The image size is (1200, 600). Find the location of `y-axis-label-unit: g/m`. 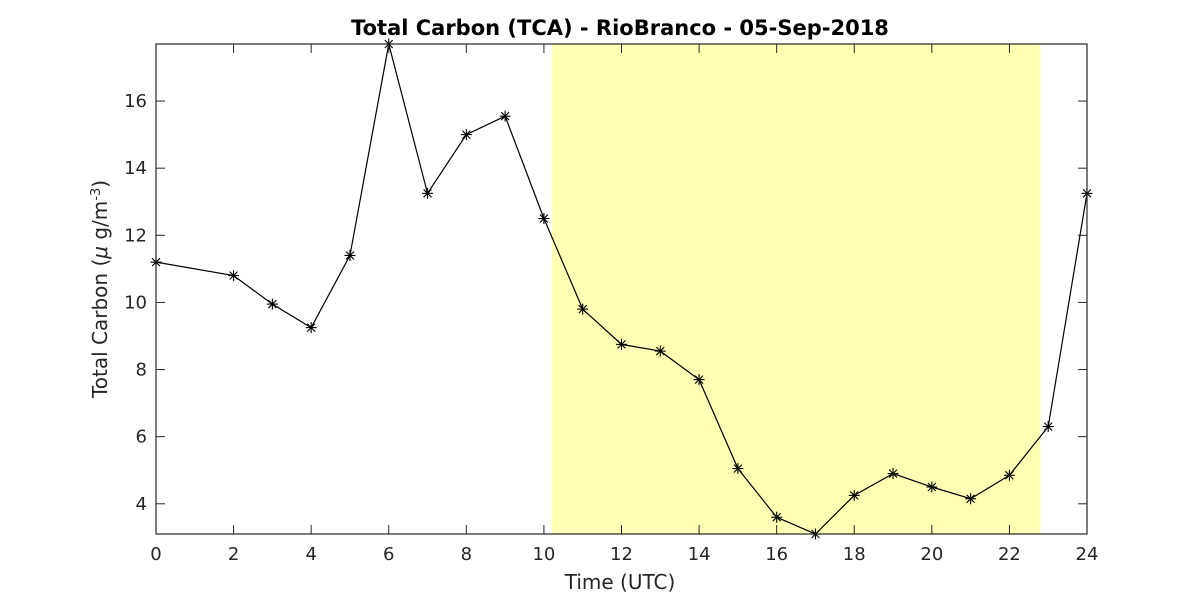

y-axis-label-unit: g/m is located at coordinates (100, 223).